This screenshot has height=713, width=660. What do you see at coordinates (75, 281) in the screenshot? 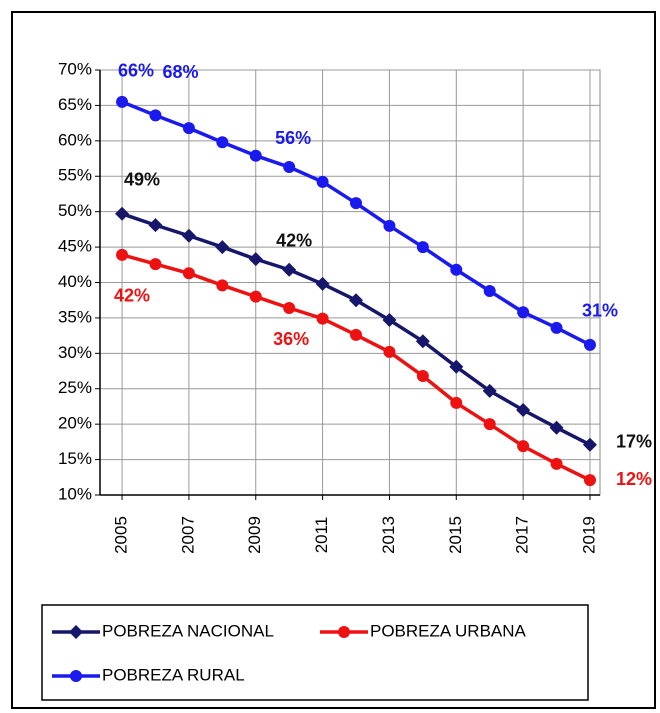
I see `y-tick-label: 40%` at bounding box center [75, 281].